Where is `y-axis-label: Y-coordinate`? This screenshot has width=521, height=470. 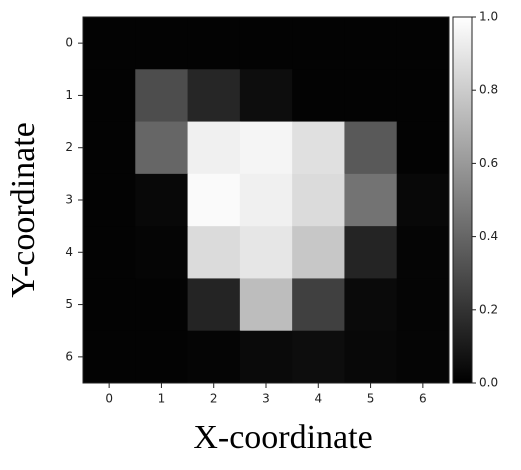
y-axis-label: Y-coordinate is located at coordinates (23, 210).